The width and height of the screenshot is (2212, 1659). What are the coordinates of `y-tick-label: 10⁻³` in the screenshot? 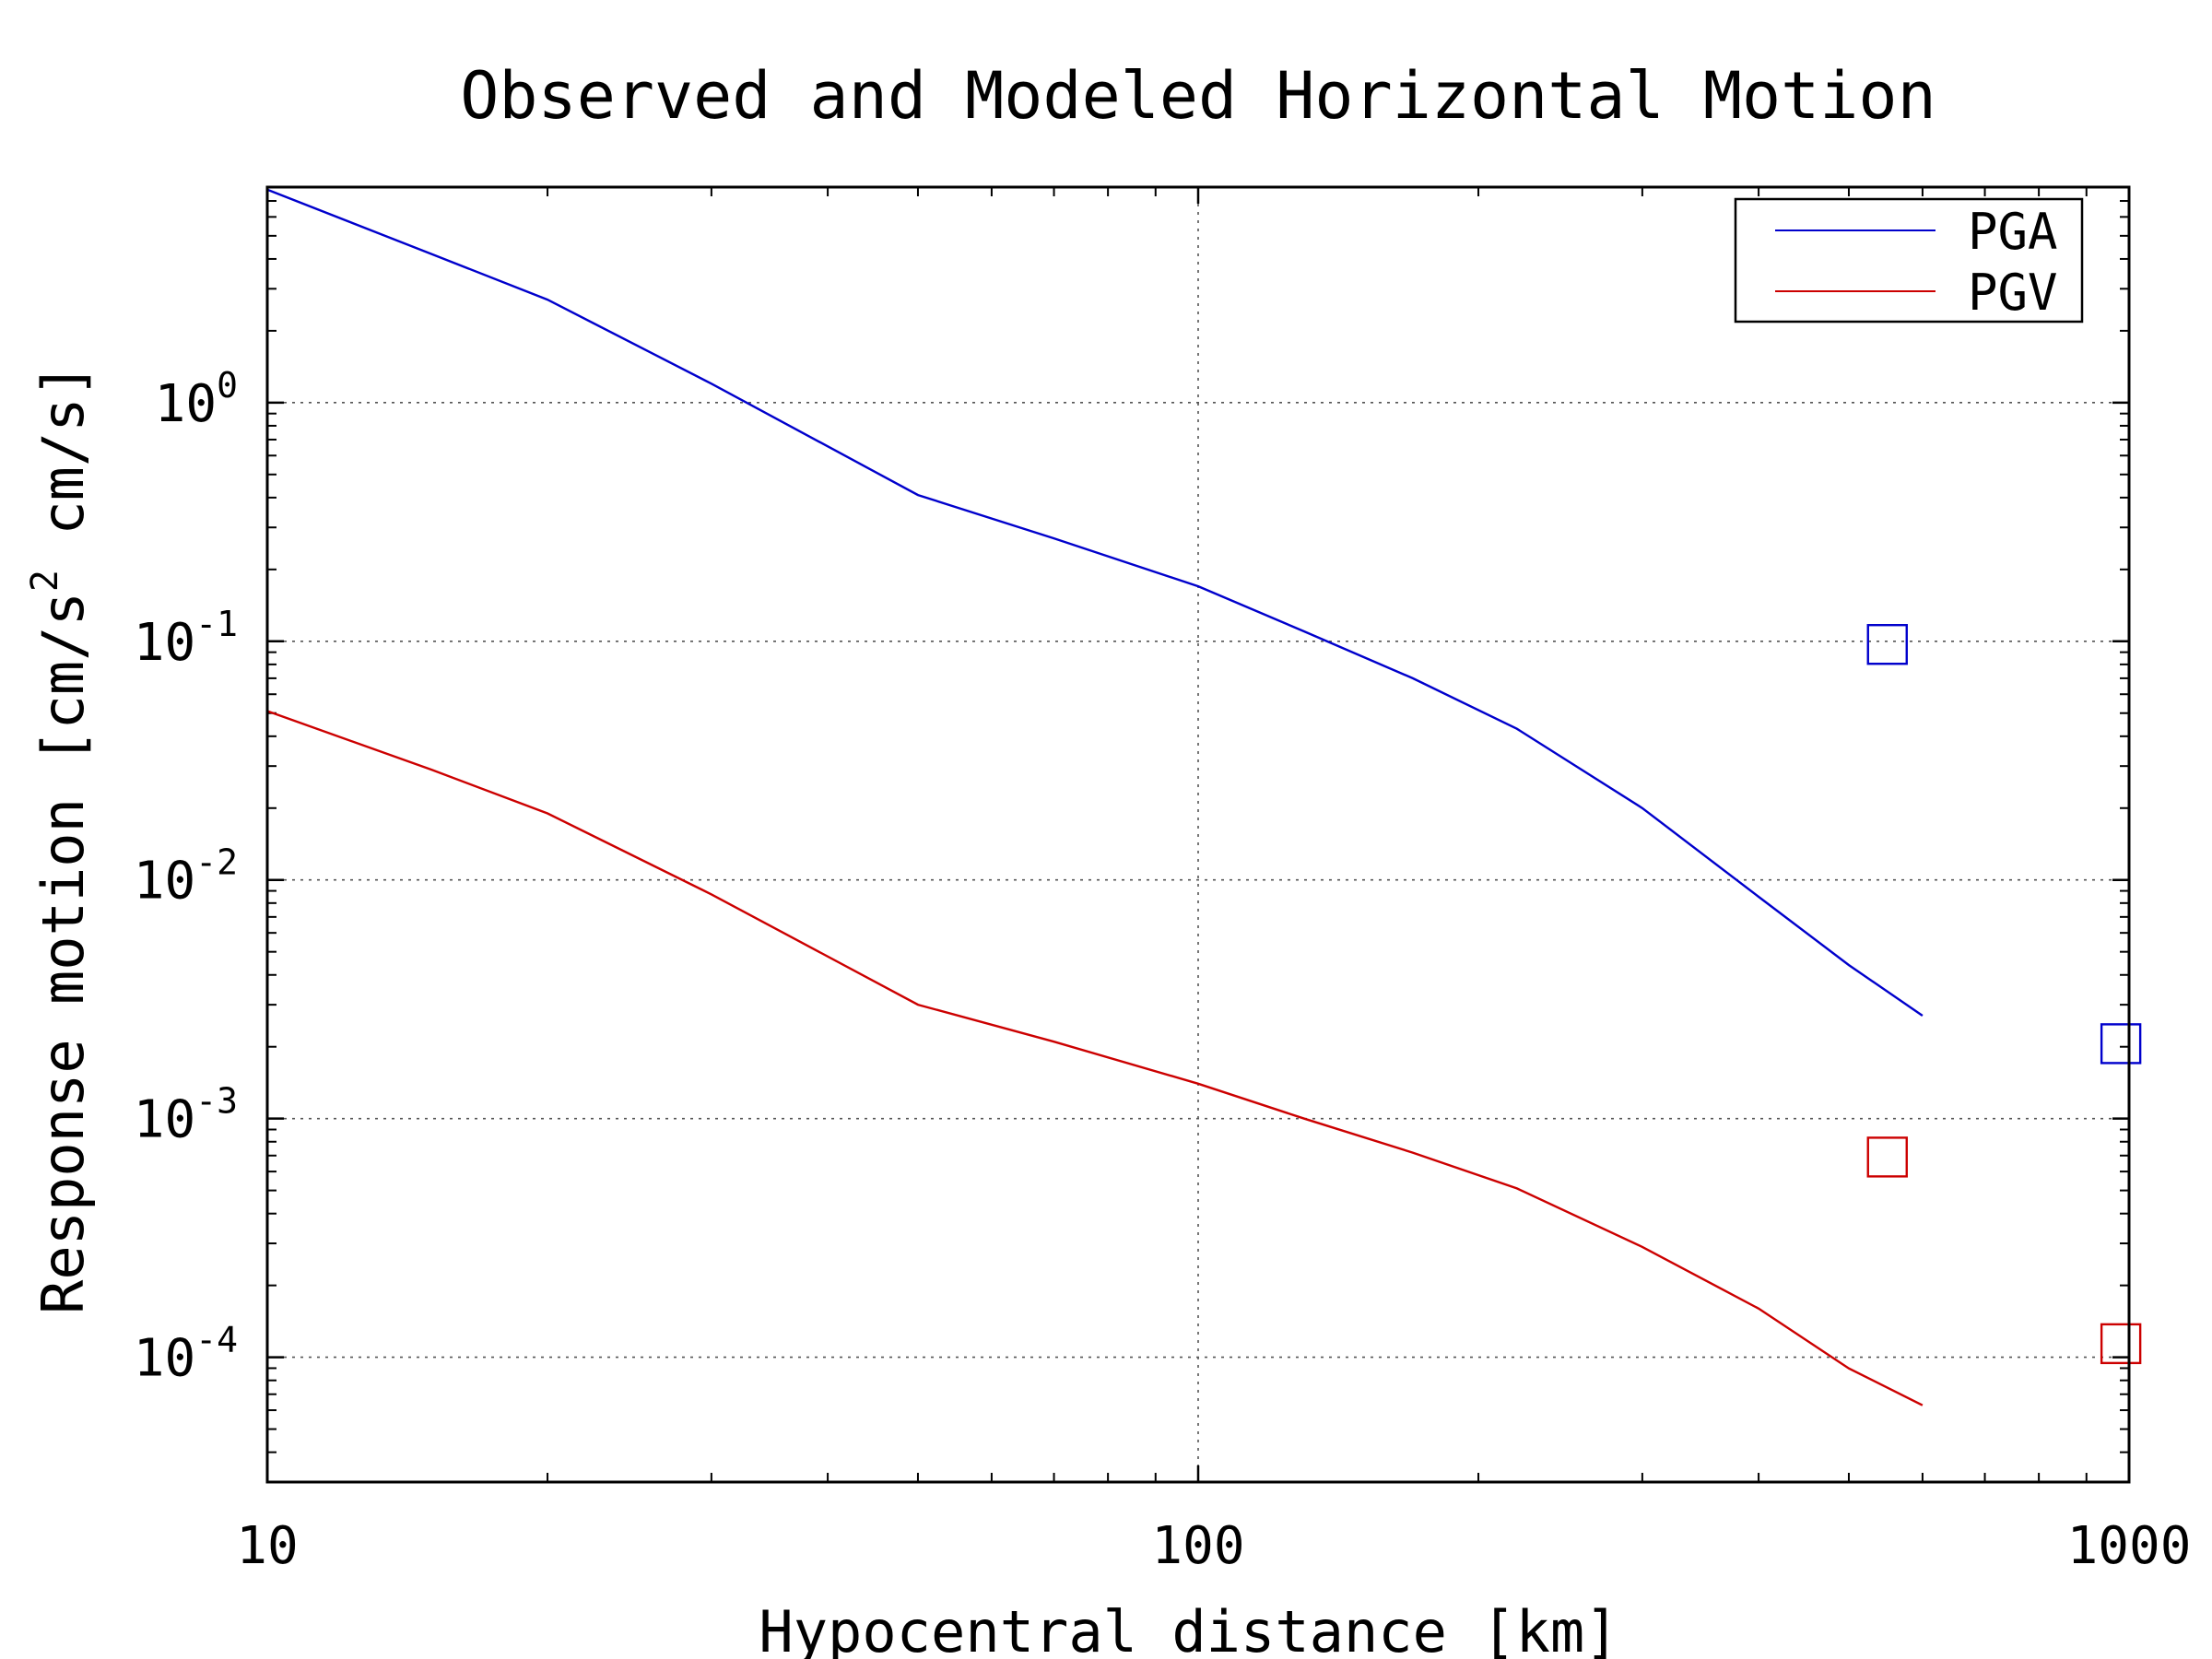 It's located at (186, 1115).